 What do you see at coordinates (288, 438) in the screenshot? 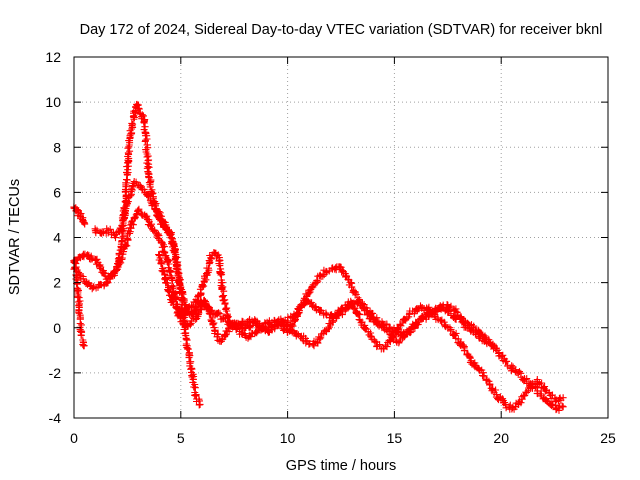
I see `x-tick-label: 10` at bounding box center [288, 438].